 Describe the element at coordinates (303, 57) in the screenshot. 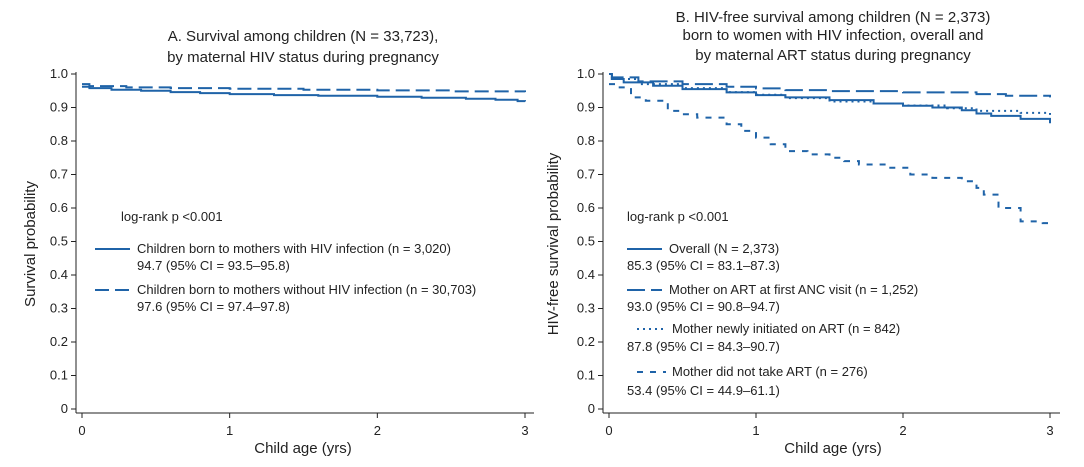

I see `chart-a-title-line-2: by maternal HIV status during pregnancy` at that location.